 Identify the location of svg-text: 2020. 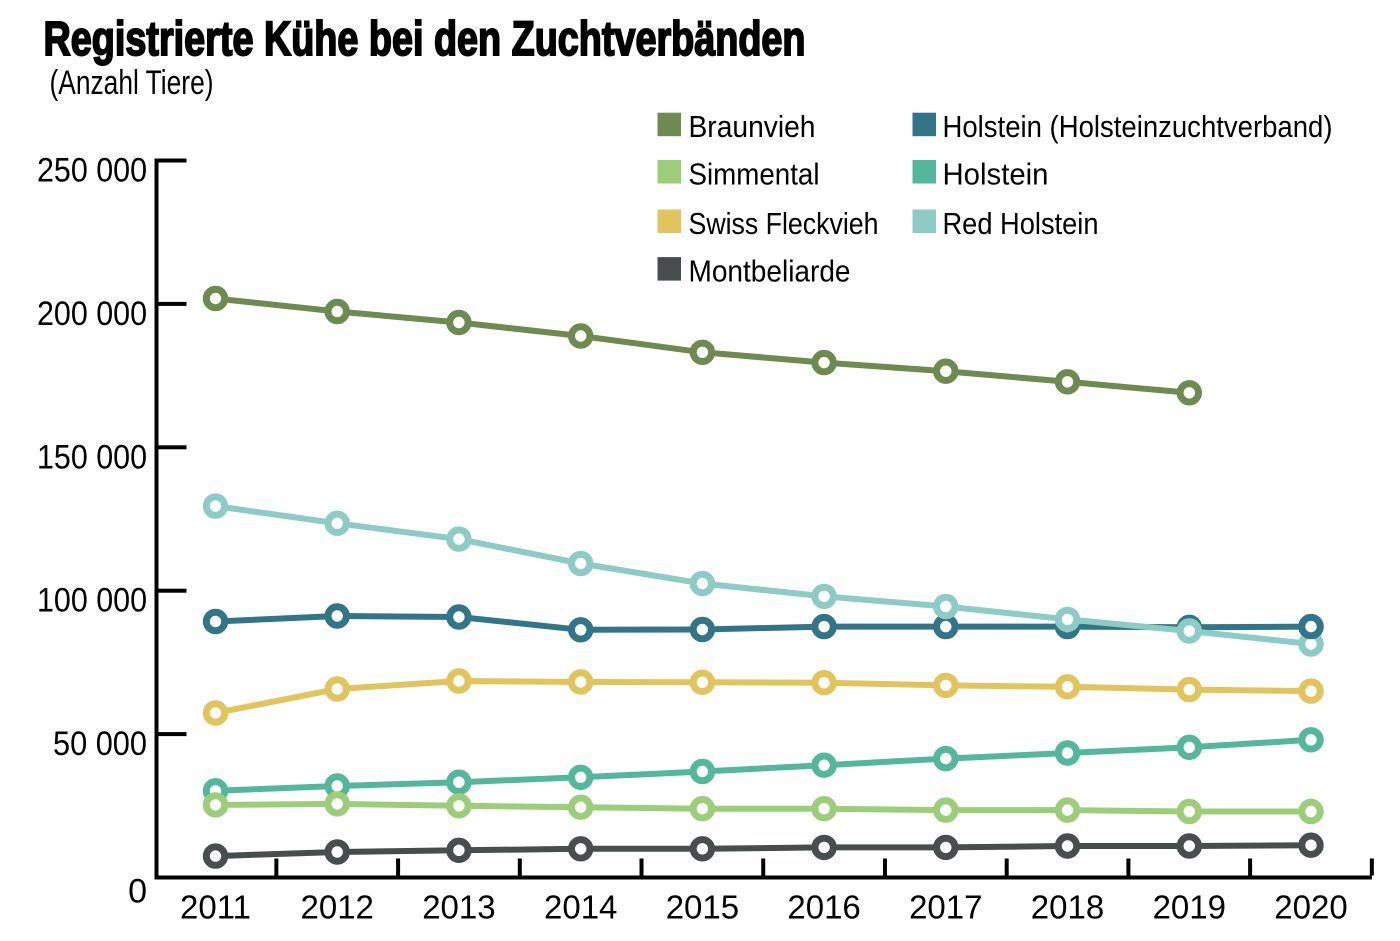
(1310, 907).